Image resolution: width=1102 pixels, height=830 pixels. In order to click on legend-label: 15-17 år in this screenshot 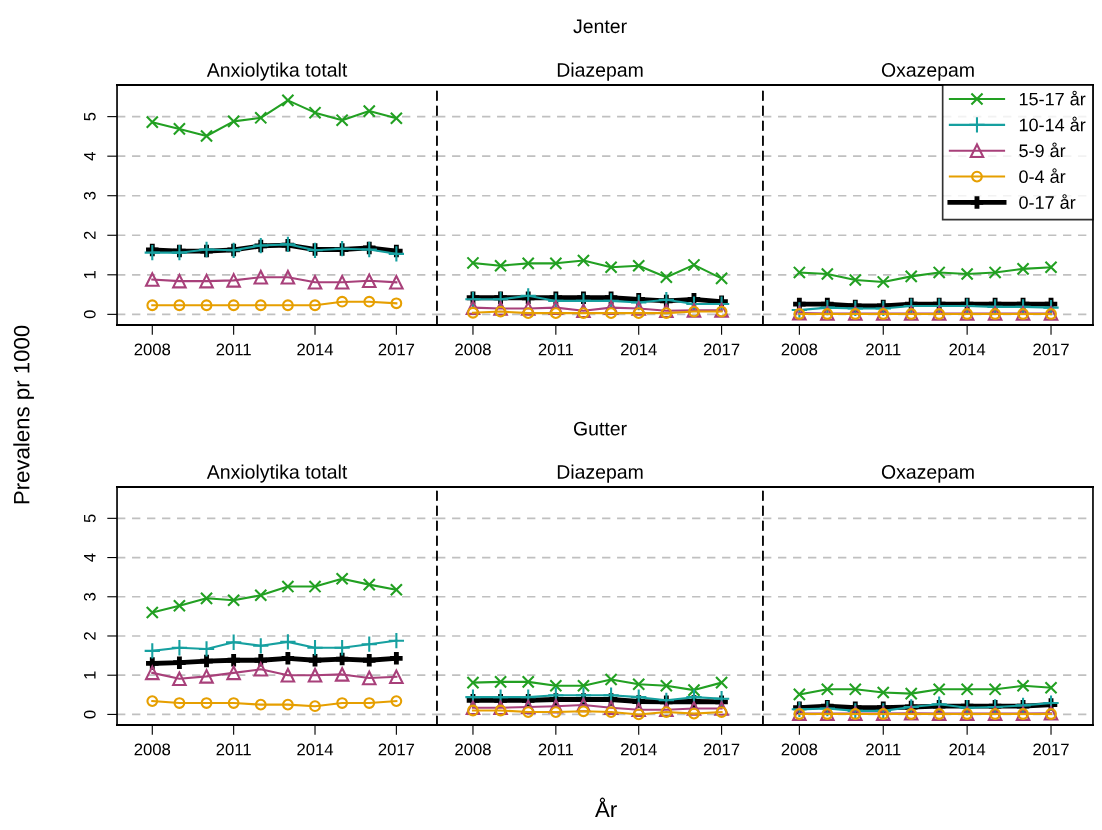, I will do `click(1052, 98)`.